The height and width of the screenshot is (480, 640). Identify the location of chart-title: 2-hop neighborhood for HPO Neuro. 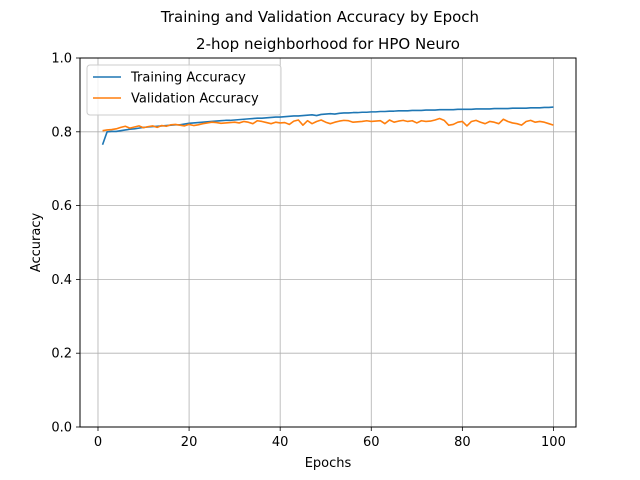
(328, 44).